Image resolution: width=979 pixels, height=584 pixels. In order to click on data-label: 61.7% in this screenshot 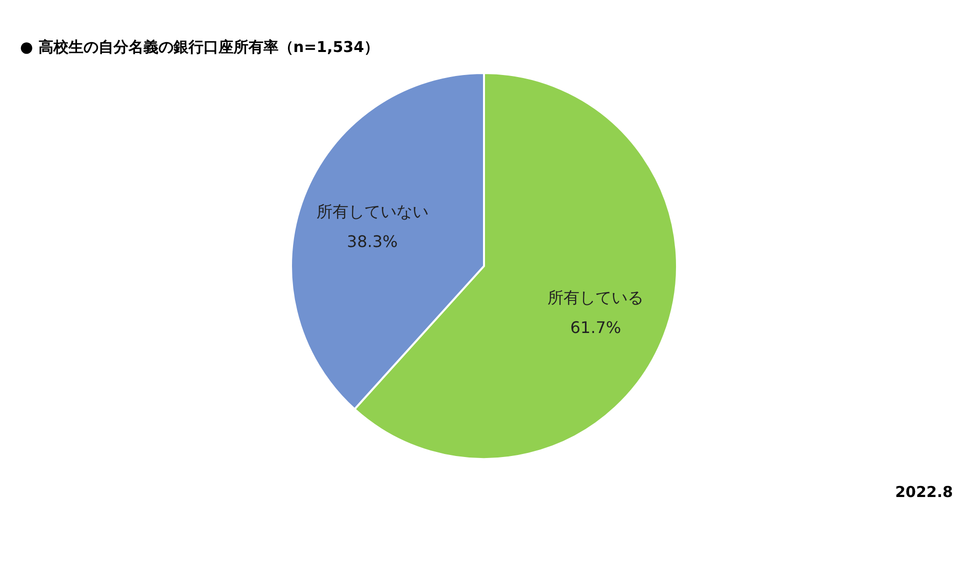, I will do `click(596, 327)`.